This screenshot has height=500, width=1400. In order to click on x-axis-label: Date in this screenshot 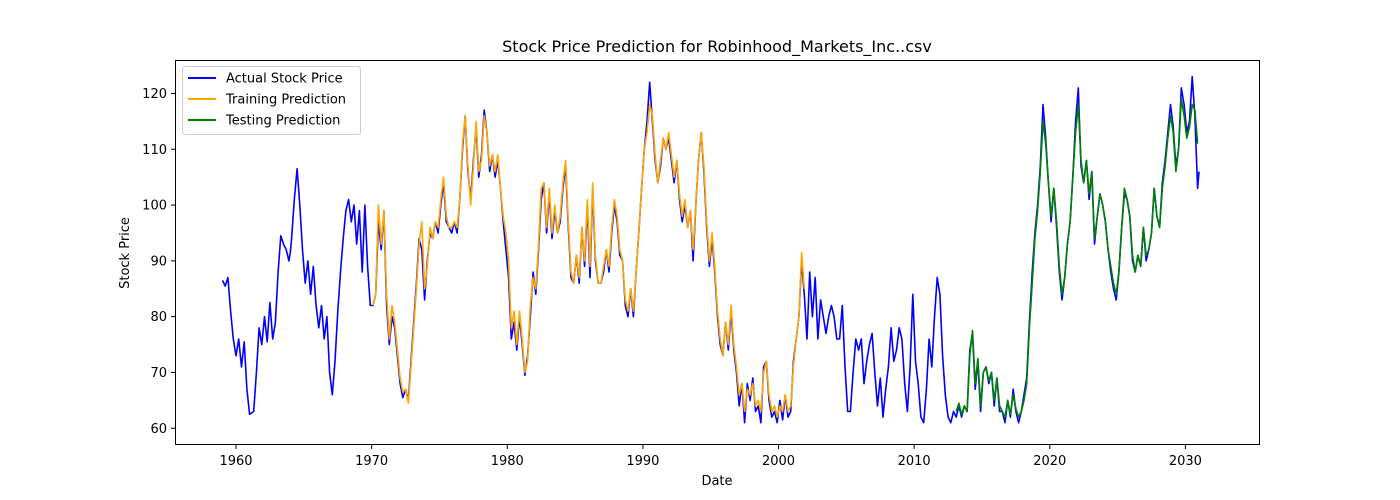, I will do `click(716, 481)`.